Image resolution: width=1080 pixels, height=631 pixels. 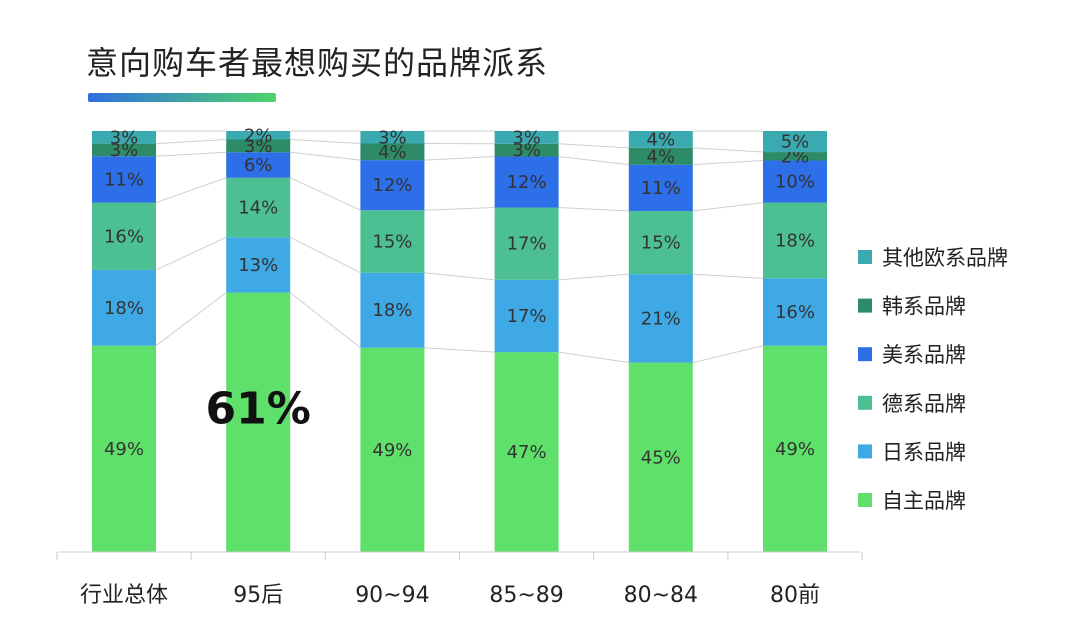 I want to click on legend-label: 日系品牌, so click(x=924, y=452).